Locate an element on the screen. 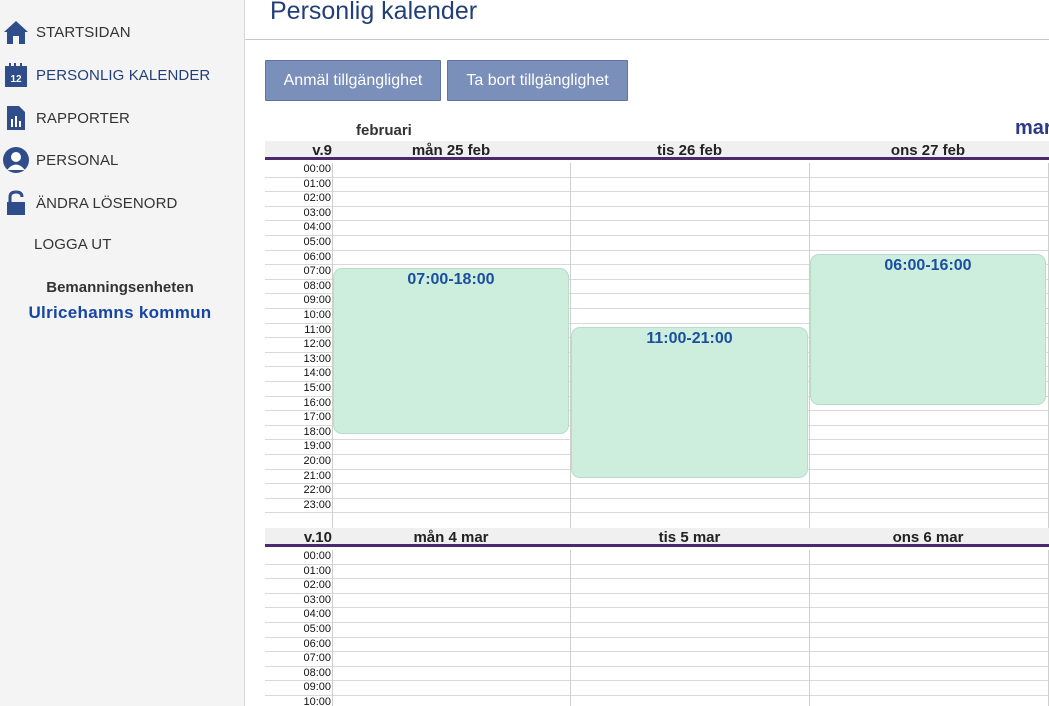 This screenshot has height=706, width=1049. lock-icon is located at coordinates (16, 203).